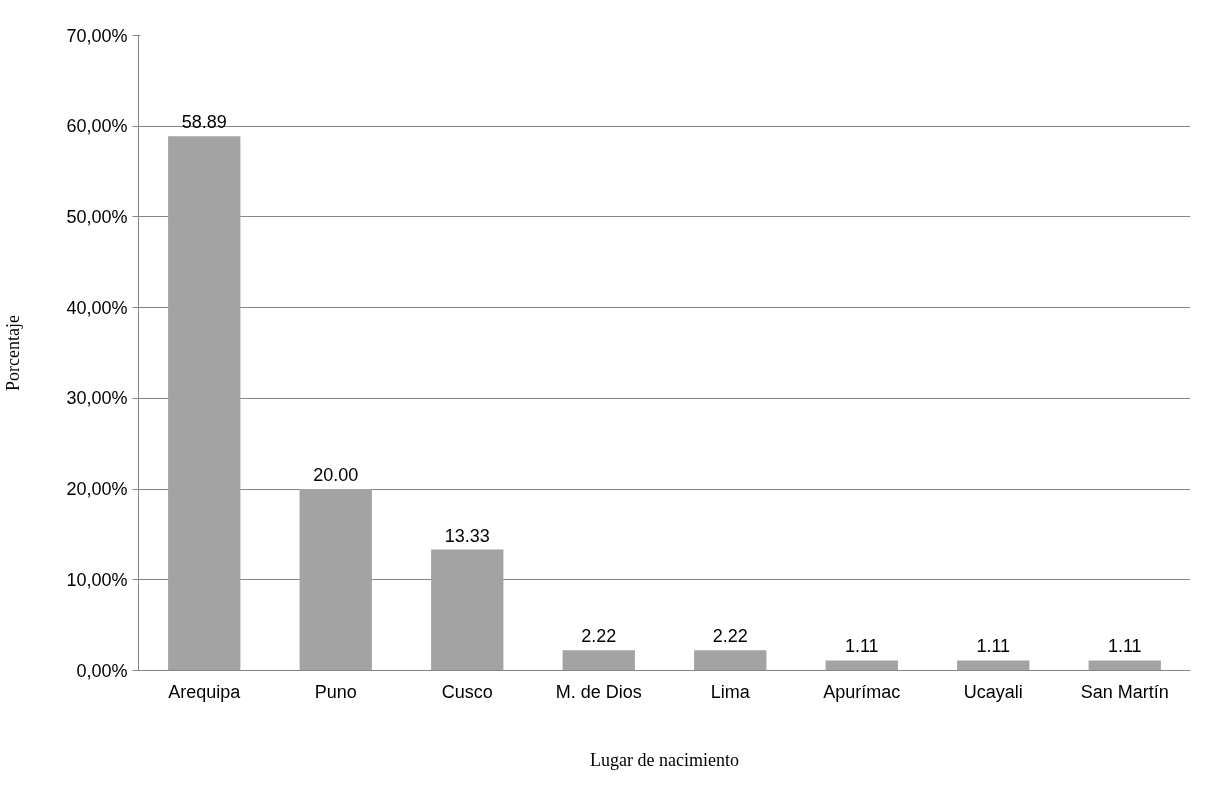 The height and width of the screenshot is (797, 1220). I want to click on y-axis-title: Porcentaje, so click(13, 353).